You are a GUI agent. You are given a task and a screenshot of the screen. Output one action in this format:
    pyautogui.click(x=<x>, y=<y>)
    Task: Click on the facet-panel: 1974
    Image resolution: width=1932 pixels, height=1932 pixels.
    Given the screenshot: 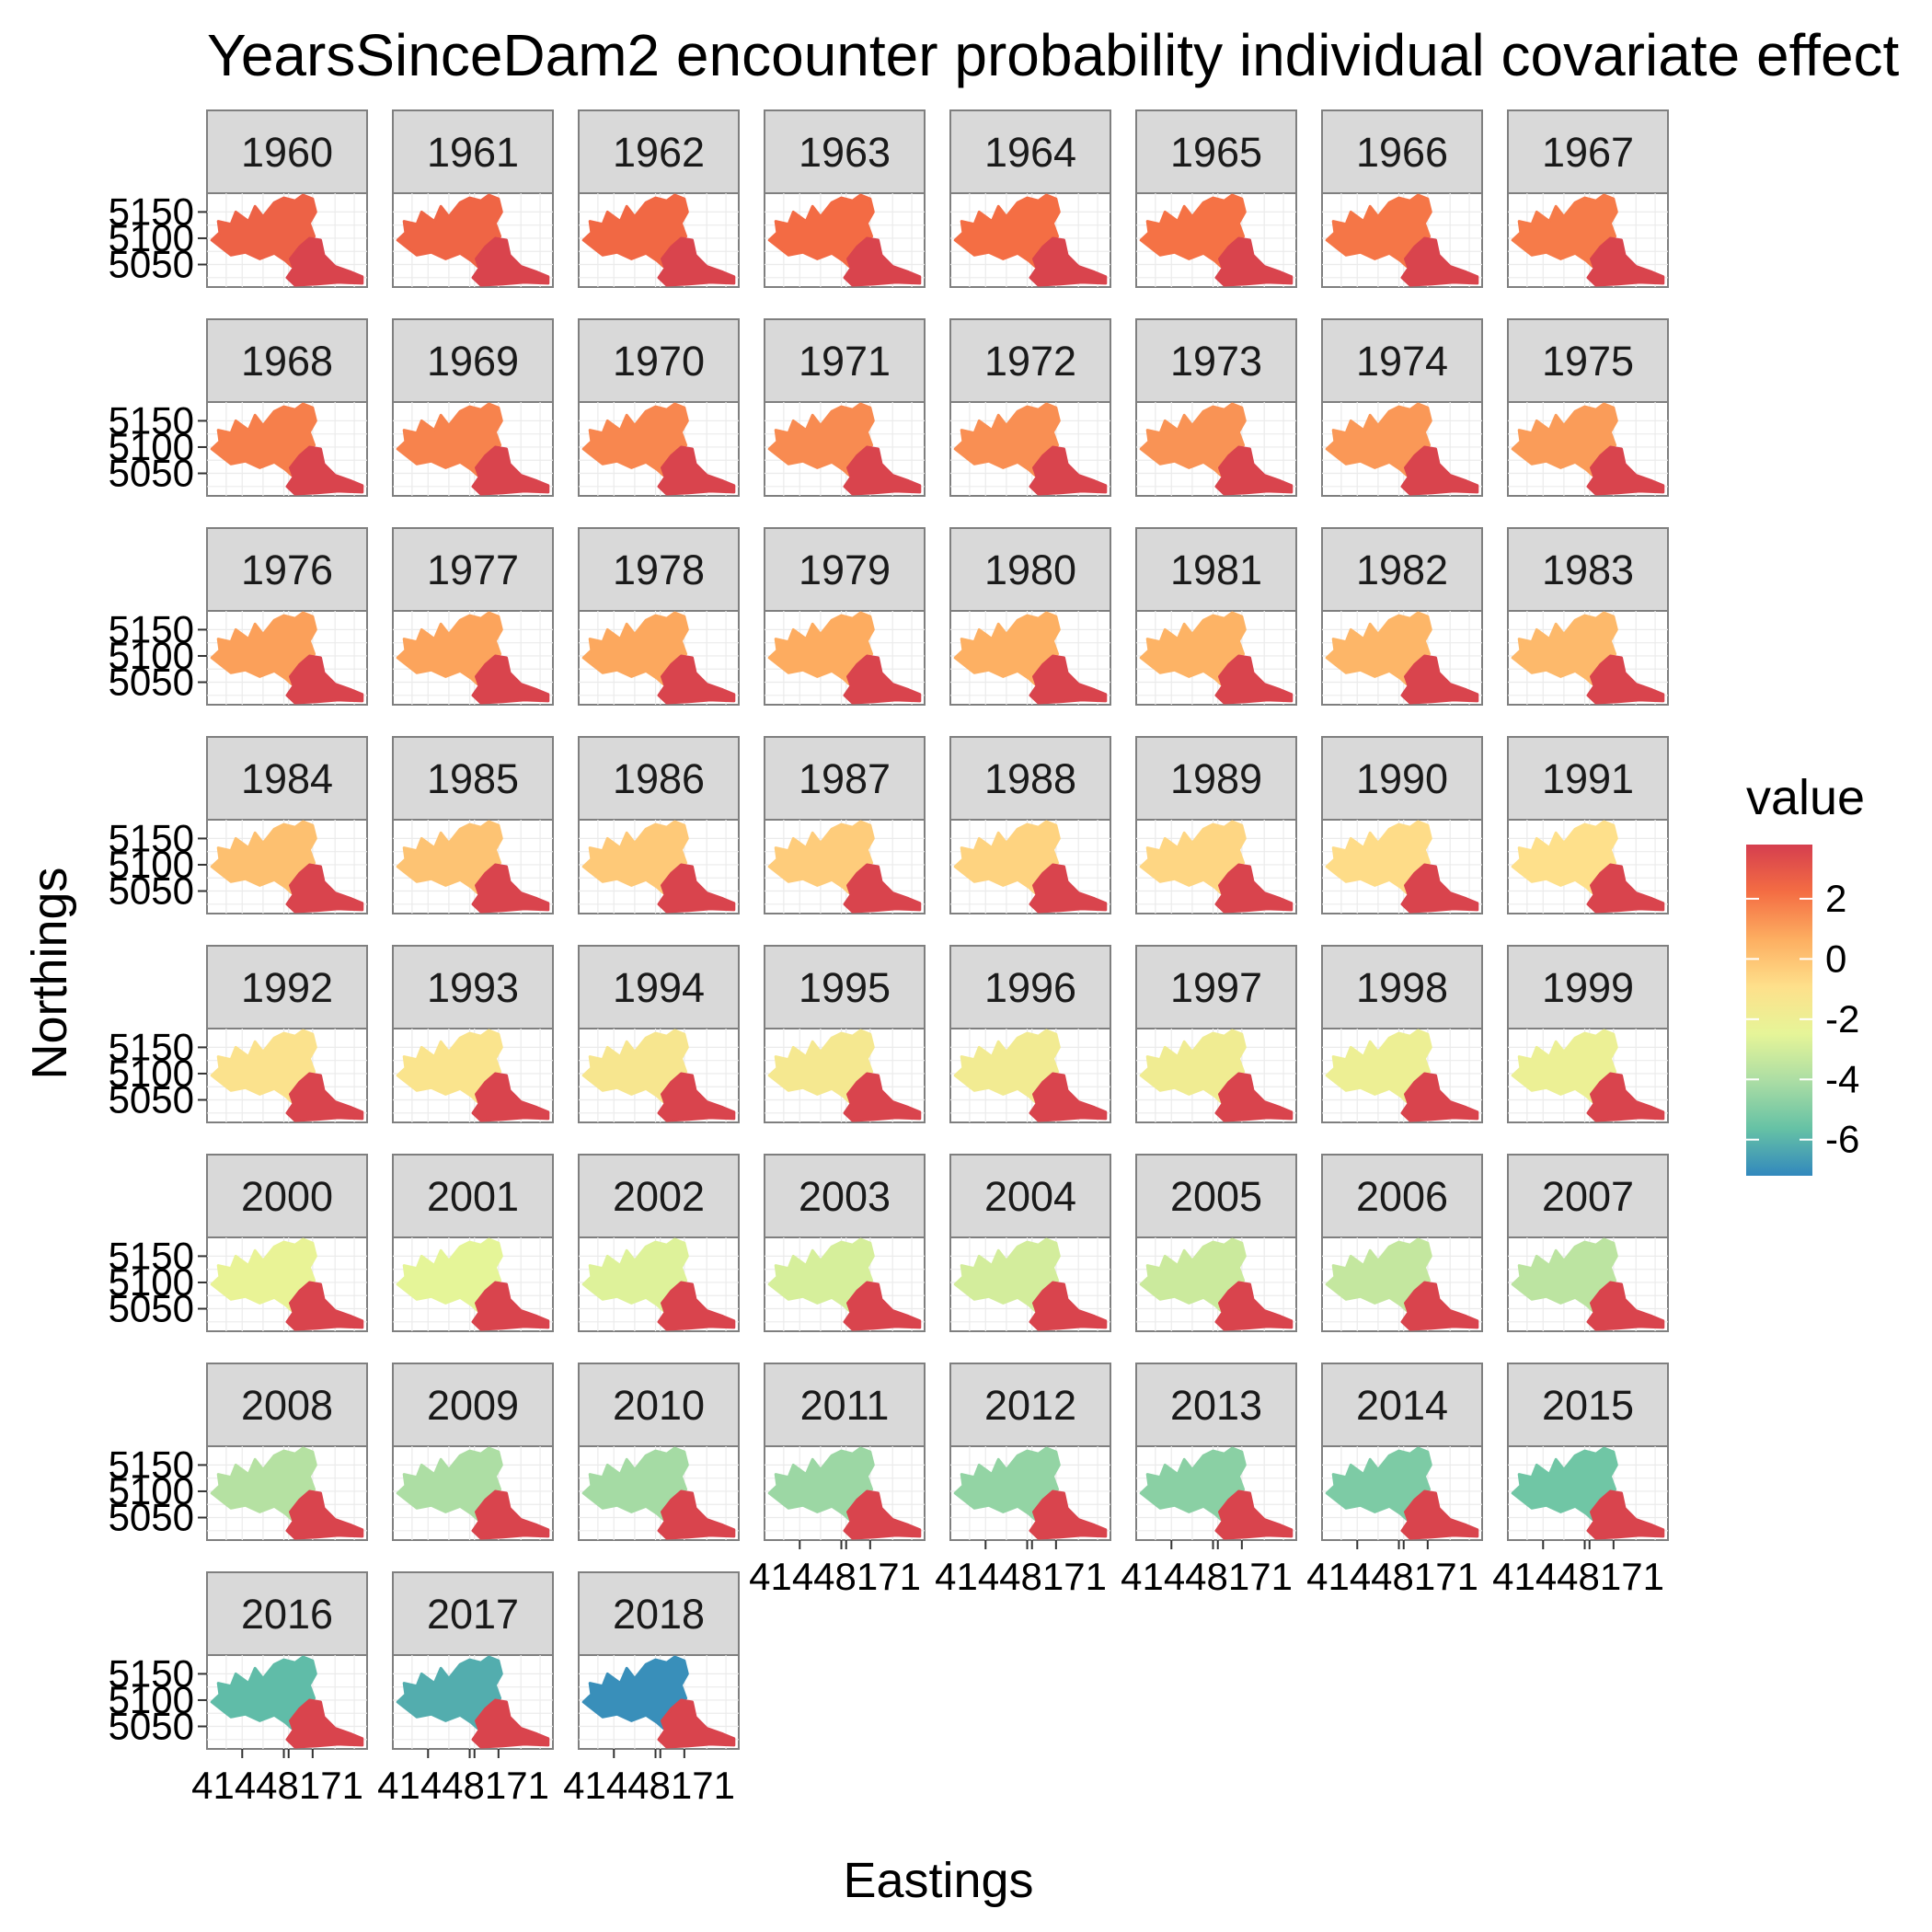 What is the action you would take?
    pyautogui.click(x=1402, y=407)
    